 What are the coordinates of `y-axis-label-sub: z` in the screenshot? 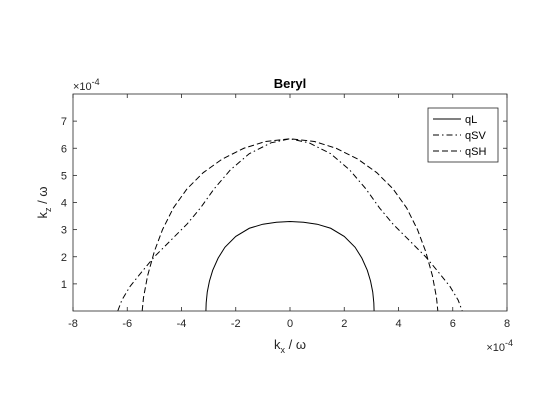 It's located at (48, 209).